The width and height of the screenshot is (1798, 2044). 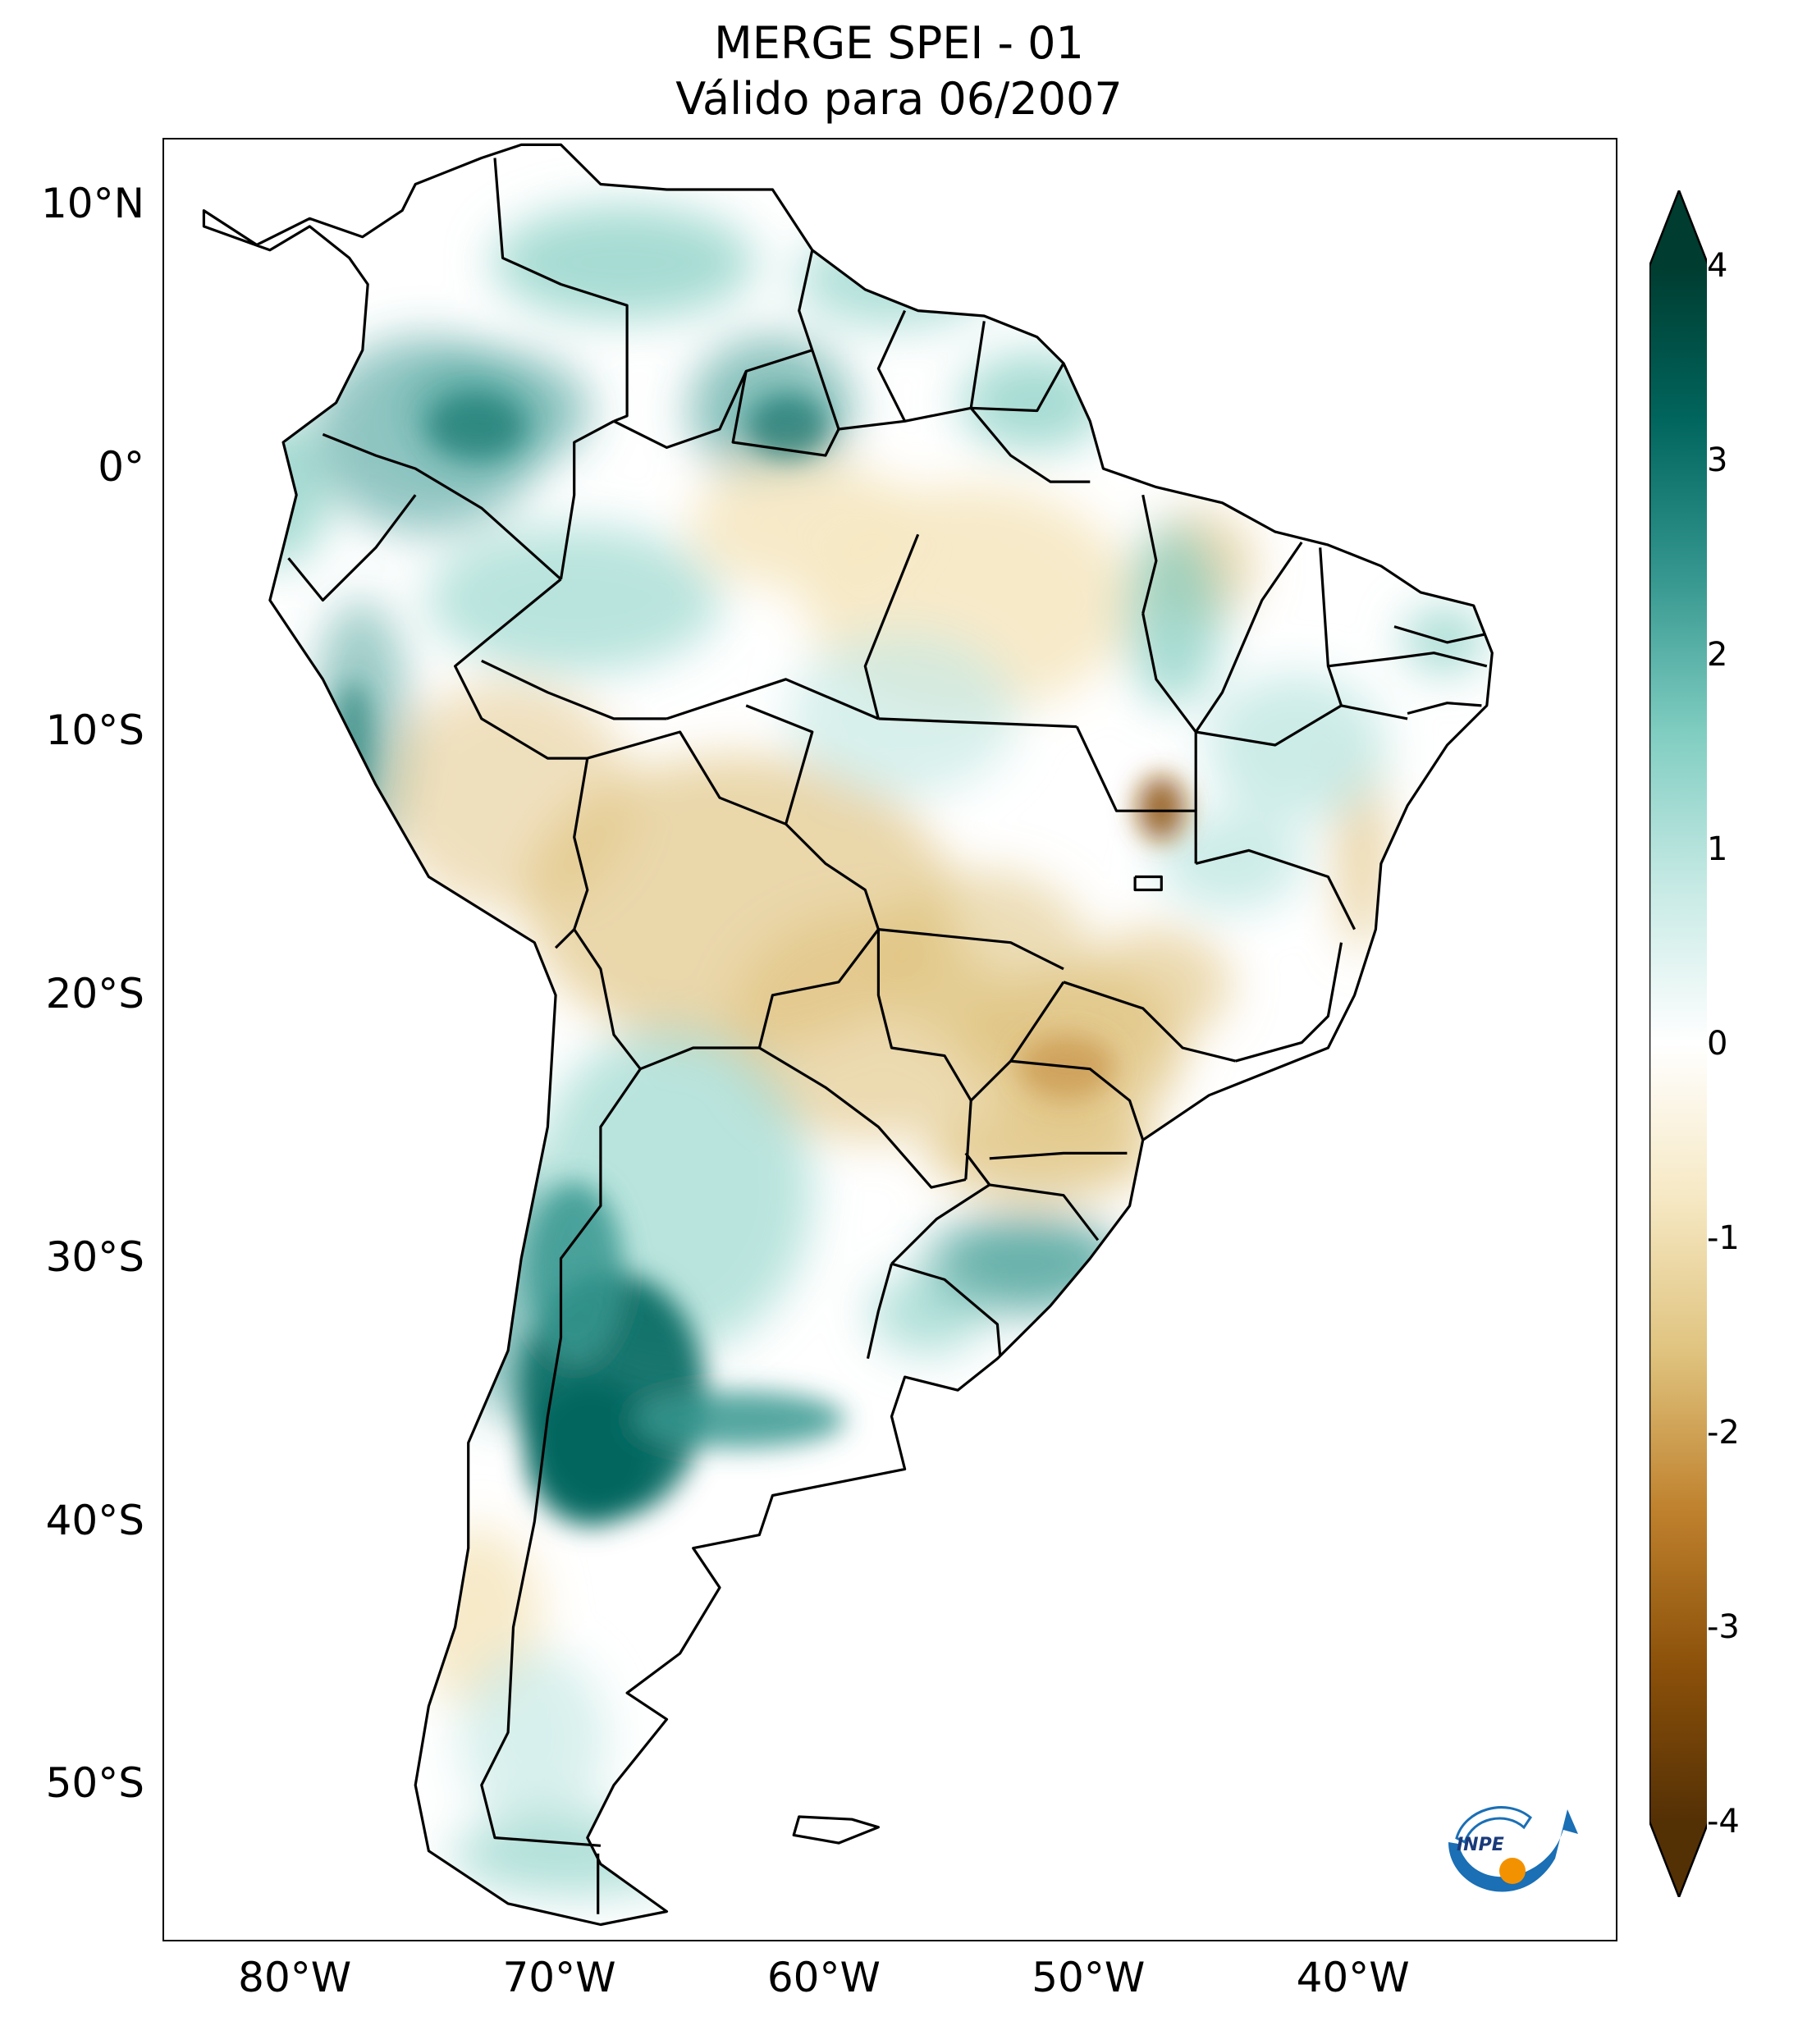 What do you see at coordinates (1723, 1822) in the screenshot?
I see `colorbar-tick-label: -4` at bounding box center [1723, 1822].